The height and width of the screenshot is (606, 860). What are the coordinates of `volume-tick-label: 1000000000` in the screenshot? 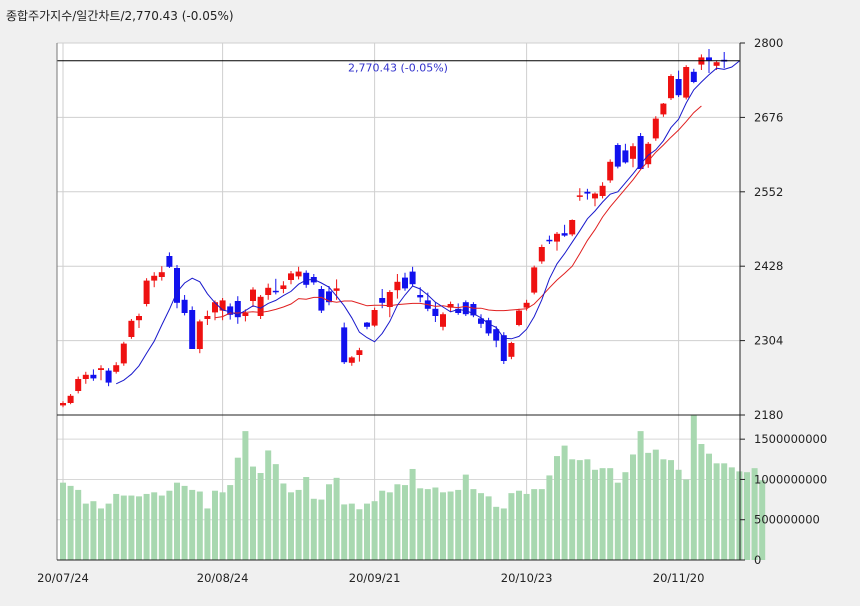 It's located at (790, 479).